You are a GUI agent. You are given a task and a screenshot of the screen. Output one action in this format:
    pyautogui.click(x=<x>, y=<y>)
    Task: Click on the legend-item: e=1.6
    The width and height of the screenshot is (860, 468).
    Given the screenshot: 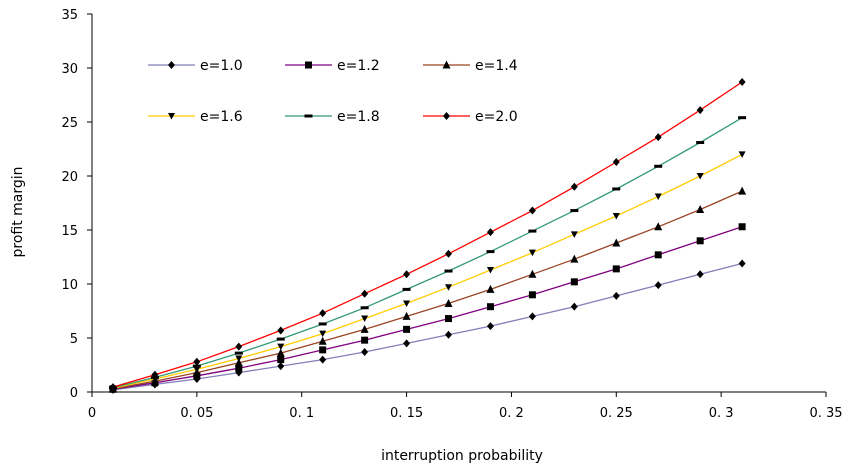 What is the action you would take?
    pyautogui.click(x=195, y=117)
    